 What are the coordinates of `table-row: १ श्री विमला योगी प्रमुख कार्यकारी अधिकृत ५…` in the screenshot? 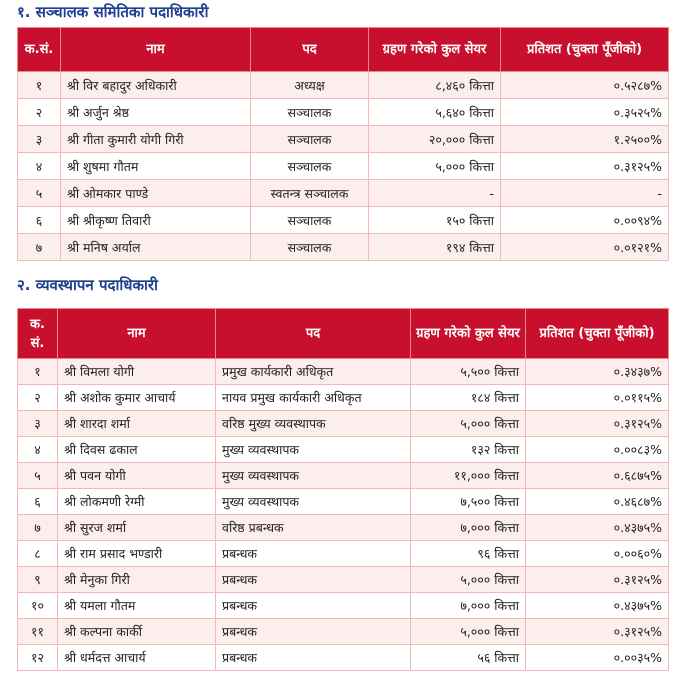 It's located at (343, 371).